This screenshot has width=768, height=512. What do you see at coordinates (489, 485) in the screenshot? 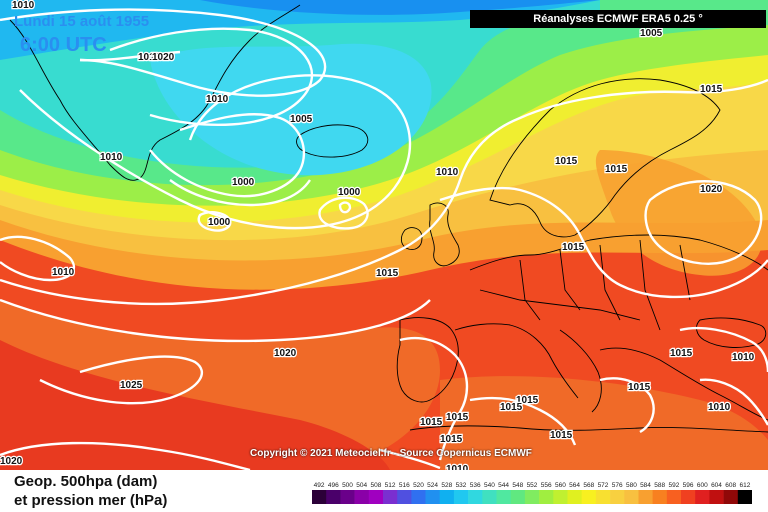
I see `colorbar-tick-label: 540` at bounding box center [489, 485].